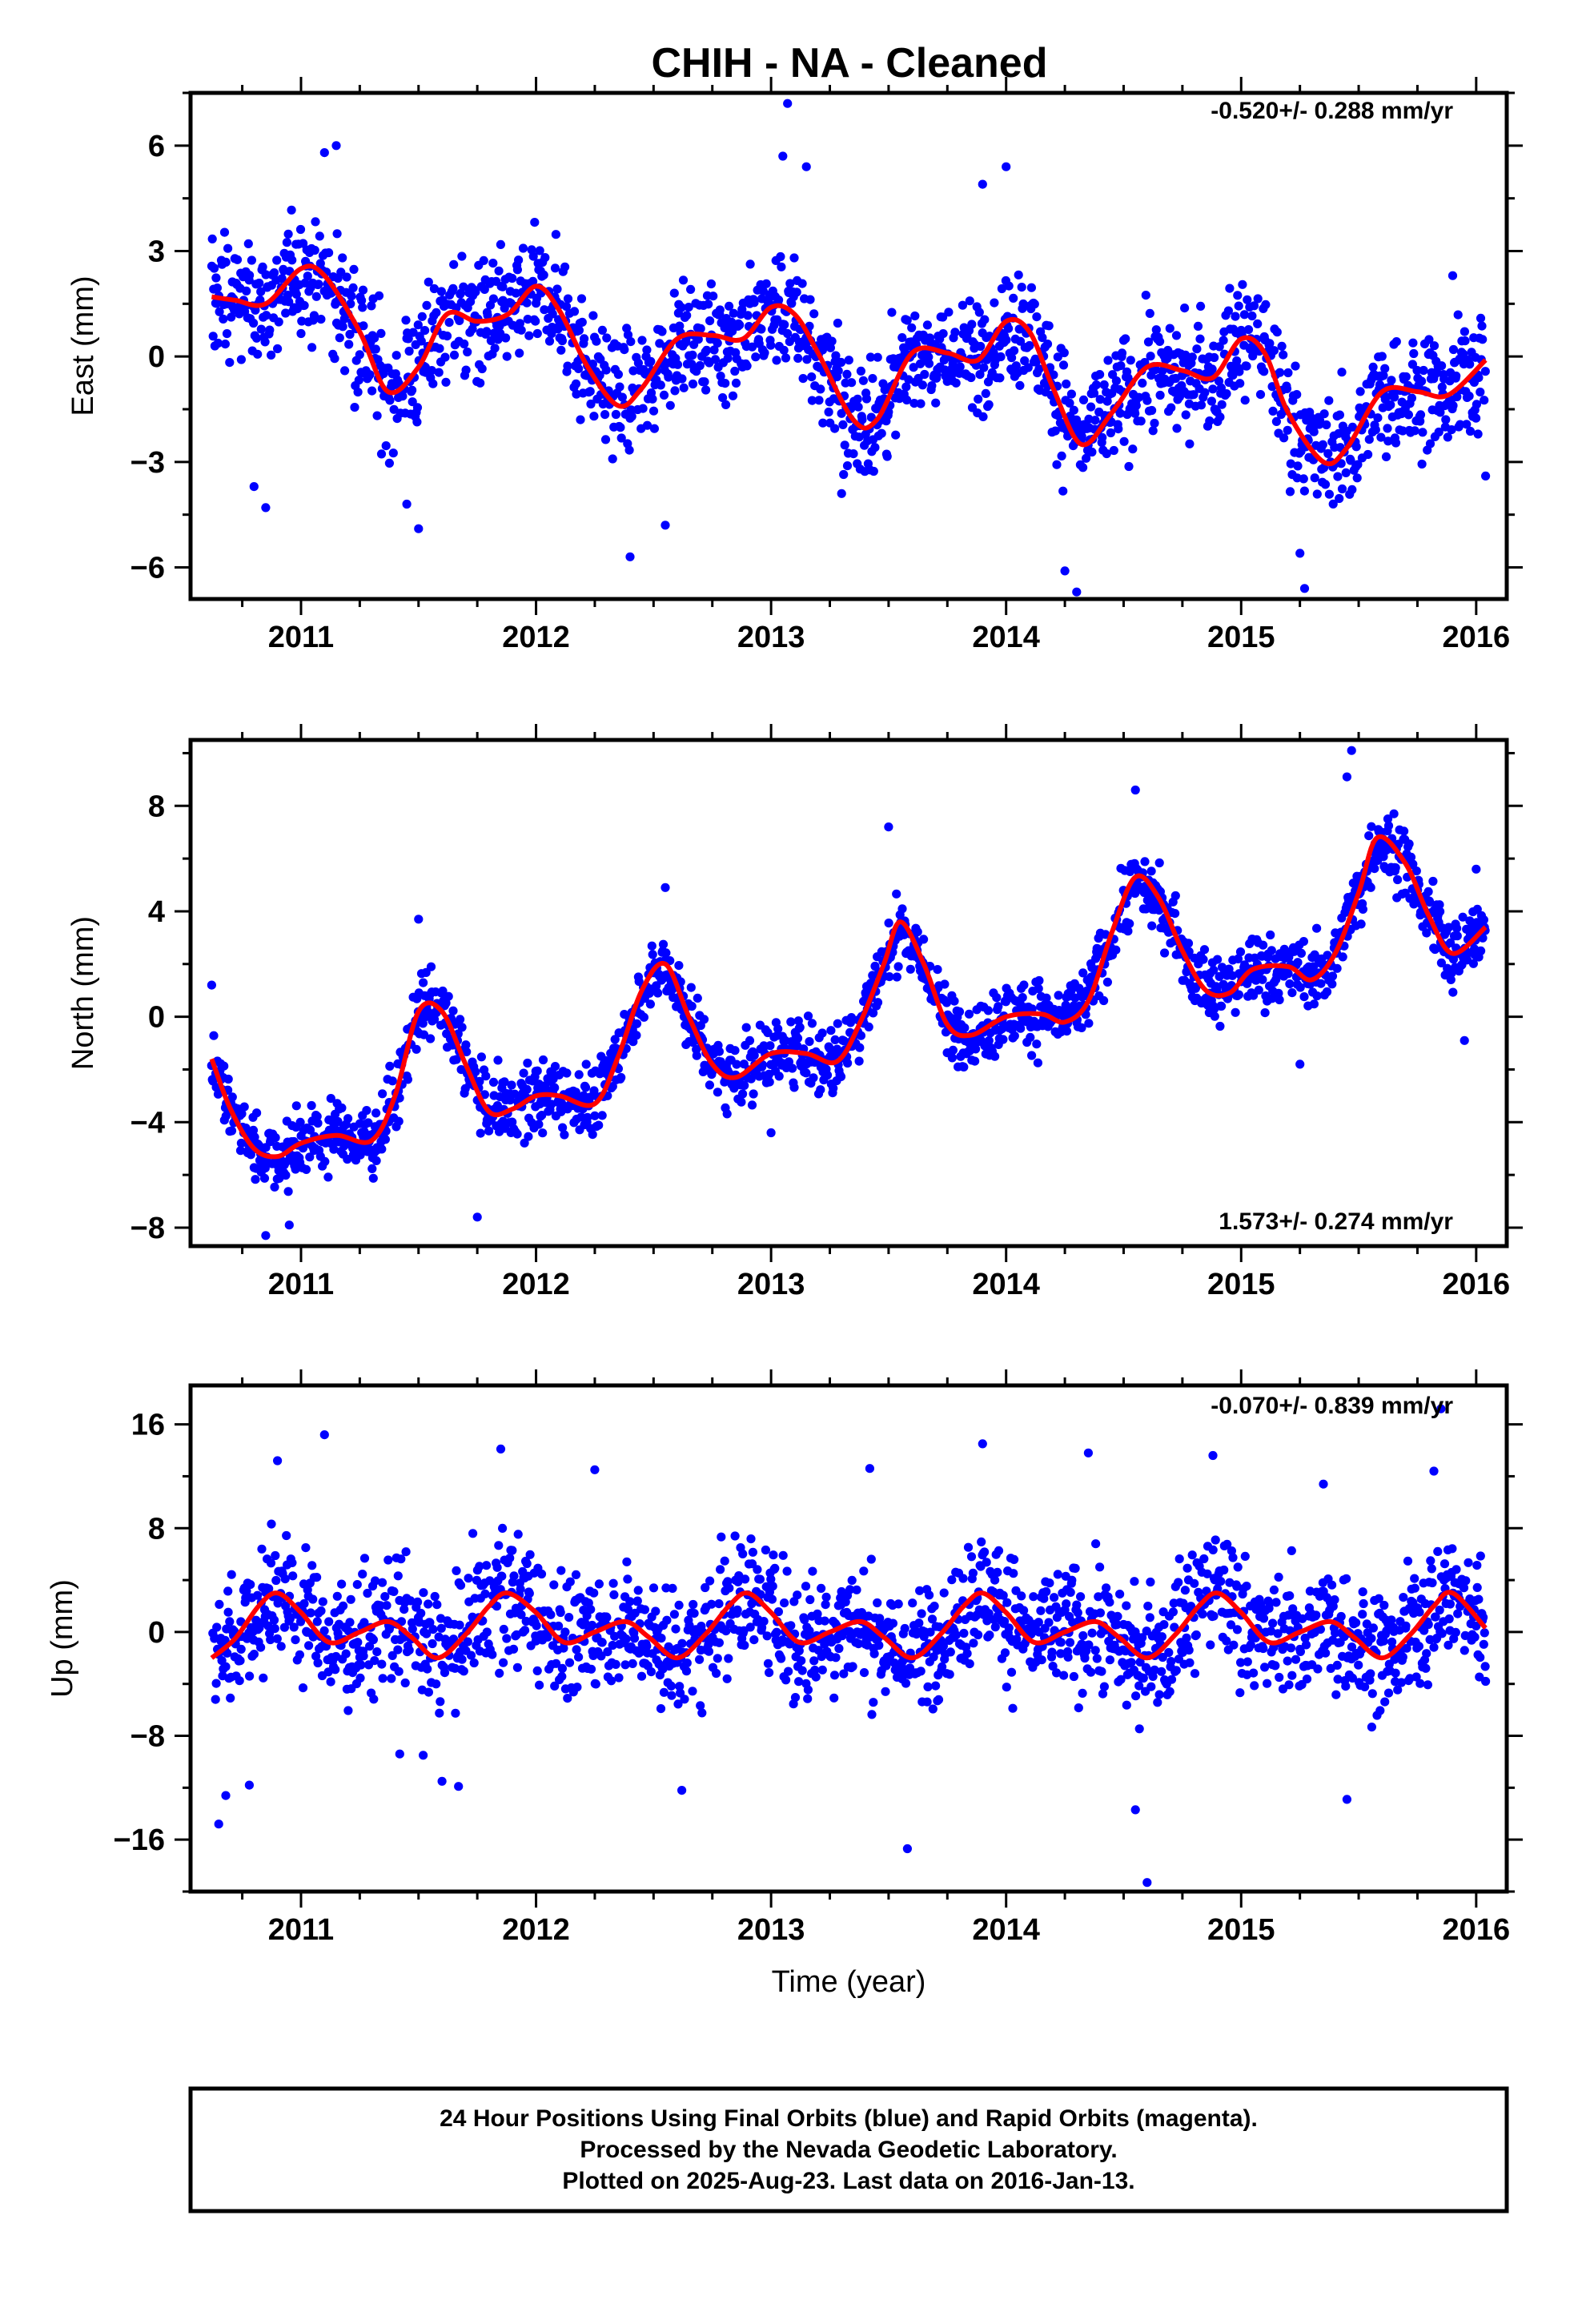 The image size is (1582, 2324). I want to click on figure-title: CHIH - NA - Cleaned, so click(850, 63).